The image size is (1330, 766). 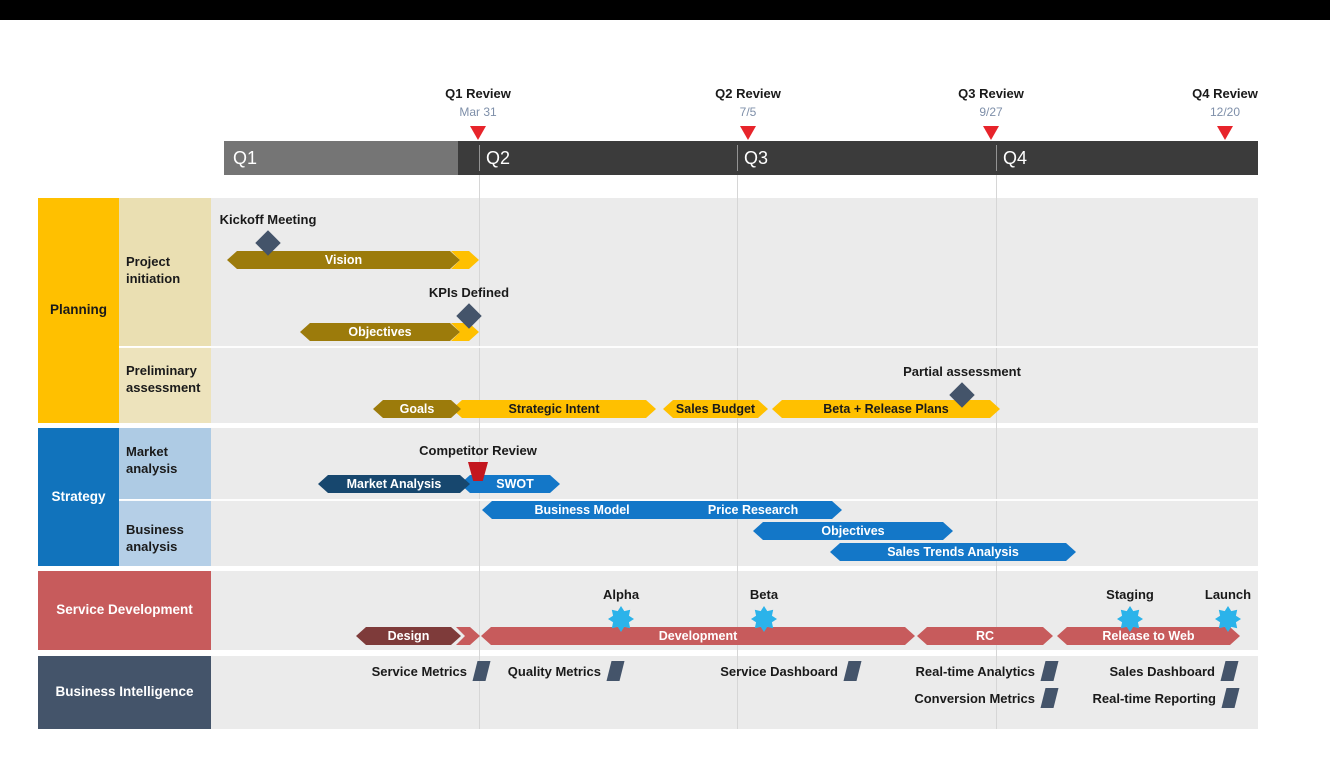 What do you see at coordinates (756, 158) in the screenshot?
I see `quarter-label-q3: Q3` at bounding box center [756, 158].